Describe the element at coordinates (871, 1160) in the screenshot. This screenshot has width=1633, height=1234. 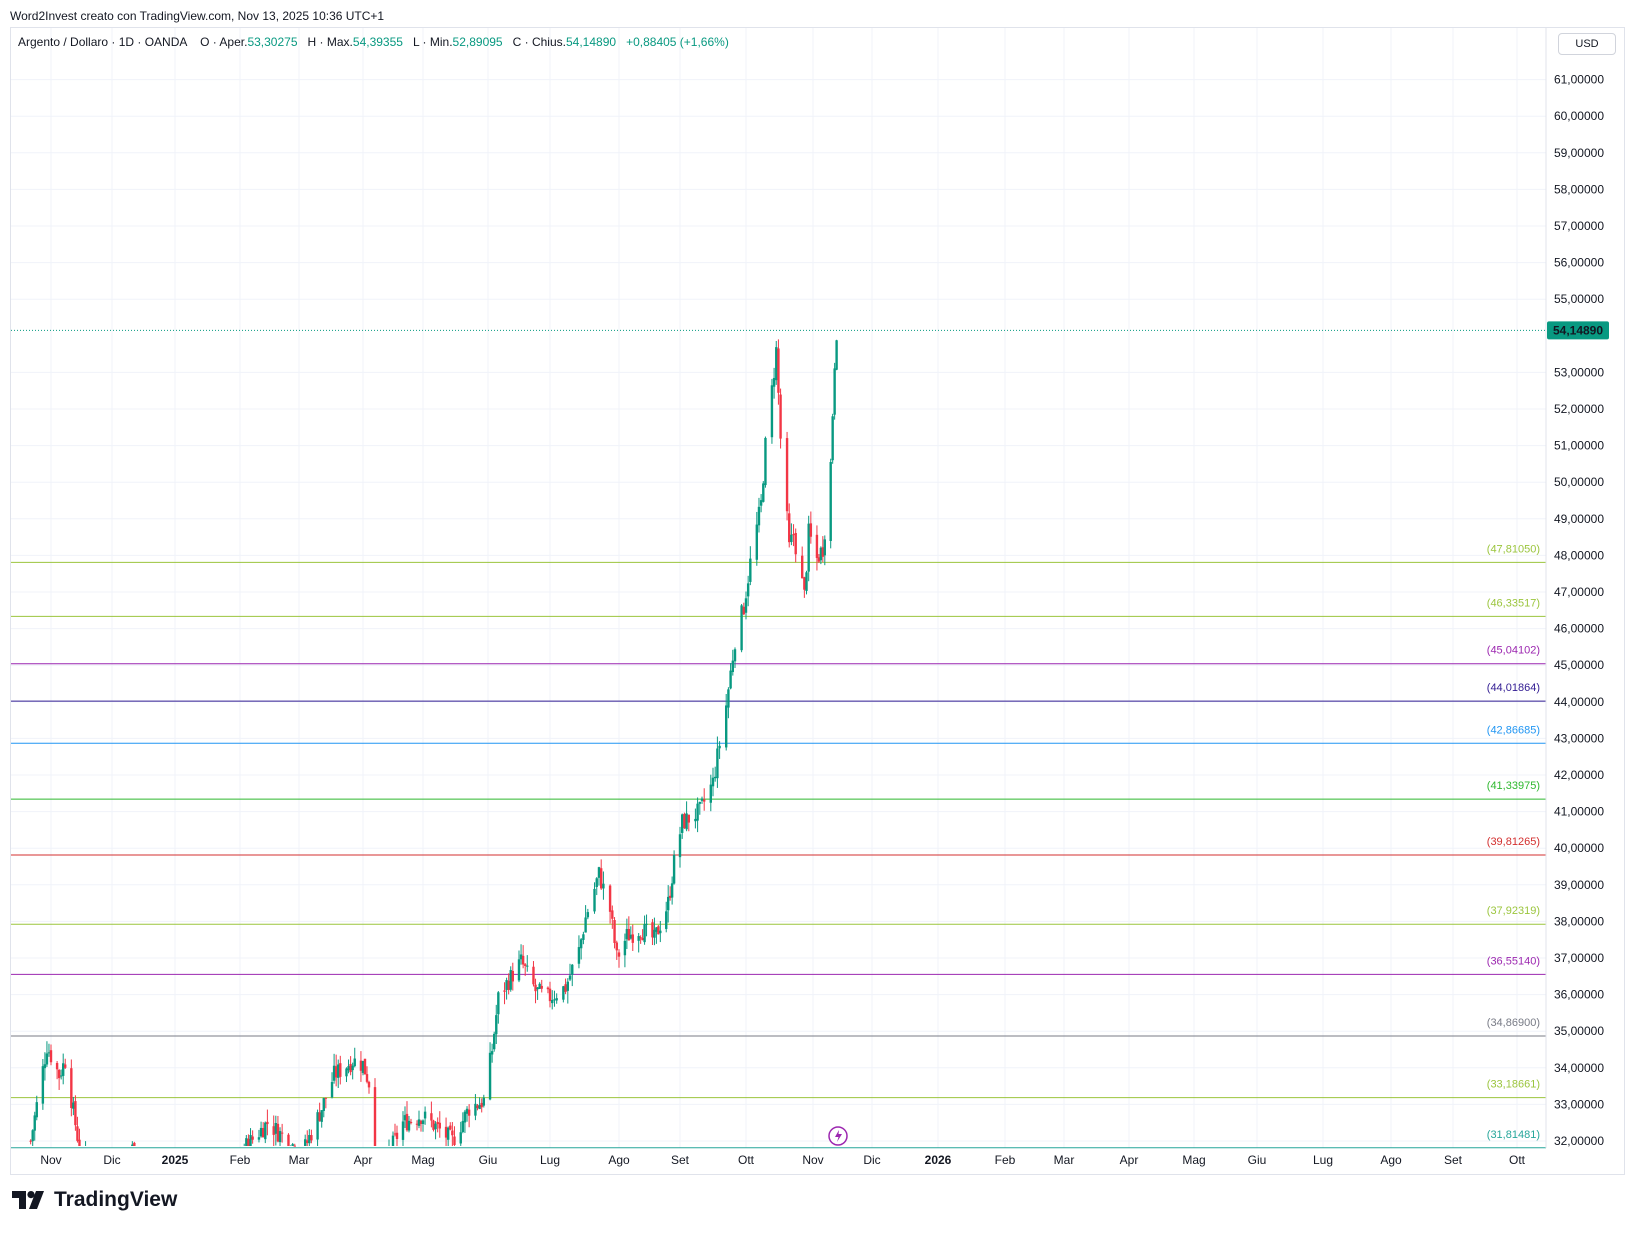
I see `x-tick-label: Dic` at that location.